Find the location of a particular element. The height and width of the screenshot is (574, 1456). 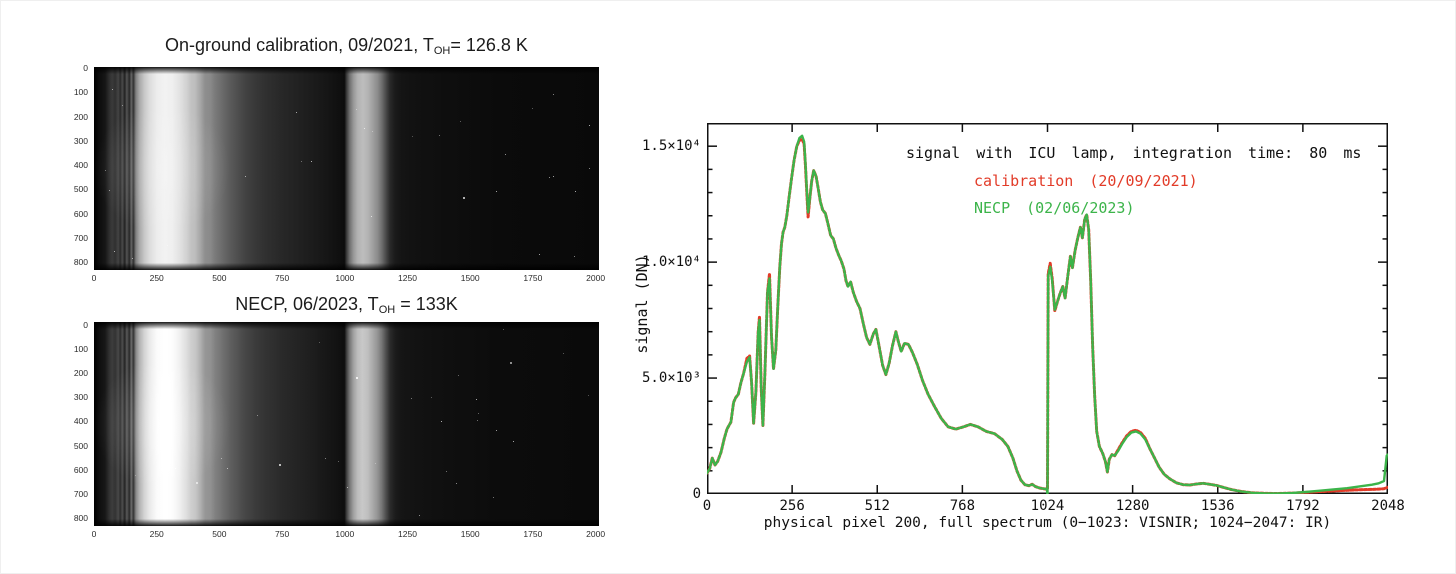

tick-label: 400 is located at coordinates (80, 421).